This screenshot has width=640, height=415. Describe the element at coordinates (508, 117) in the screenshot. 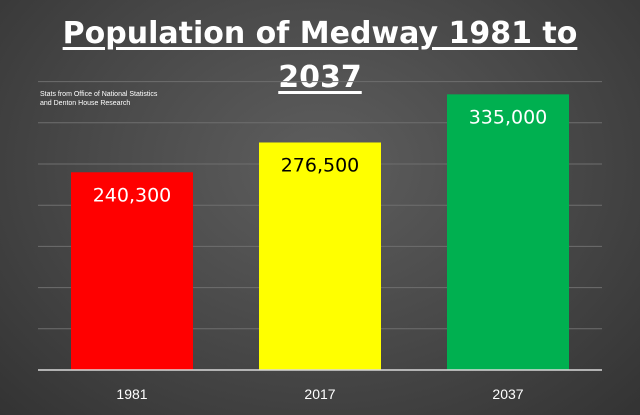

I see `data-label-2037: 335,000` at that location.